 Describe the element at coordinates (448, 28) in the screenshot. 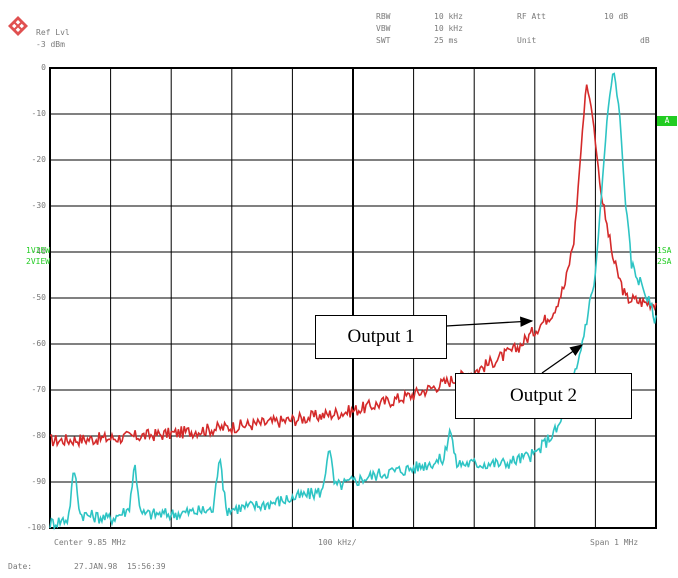

I see `vbw-value: 10 kHz` at that location.